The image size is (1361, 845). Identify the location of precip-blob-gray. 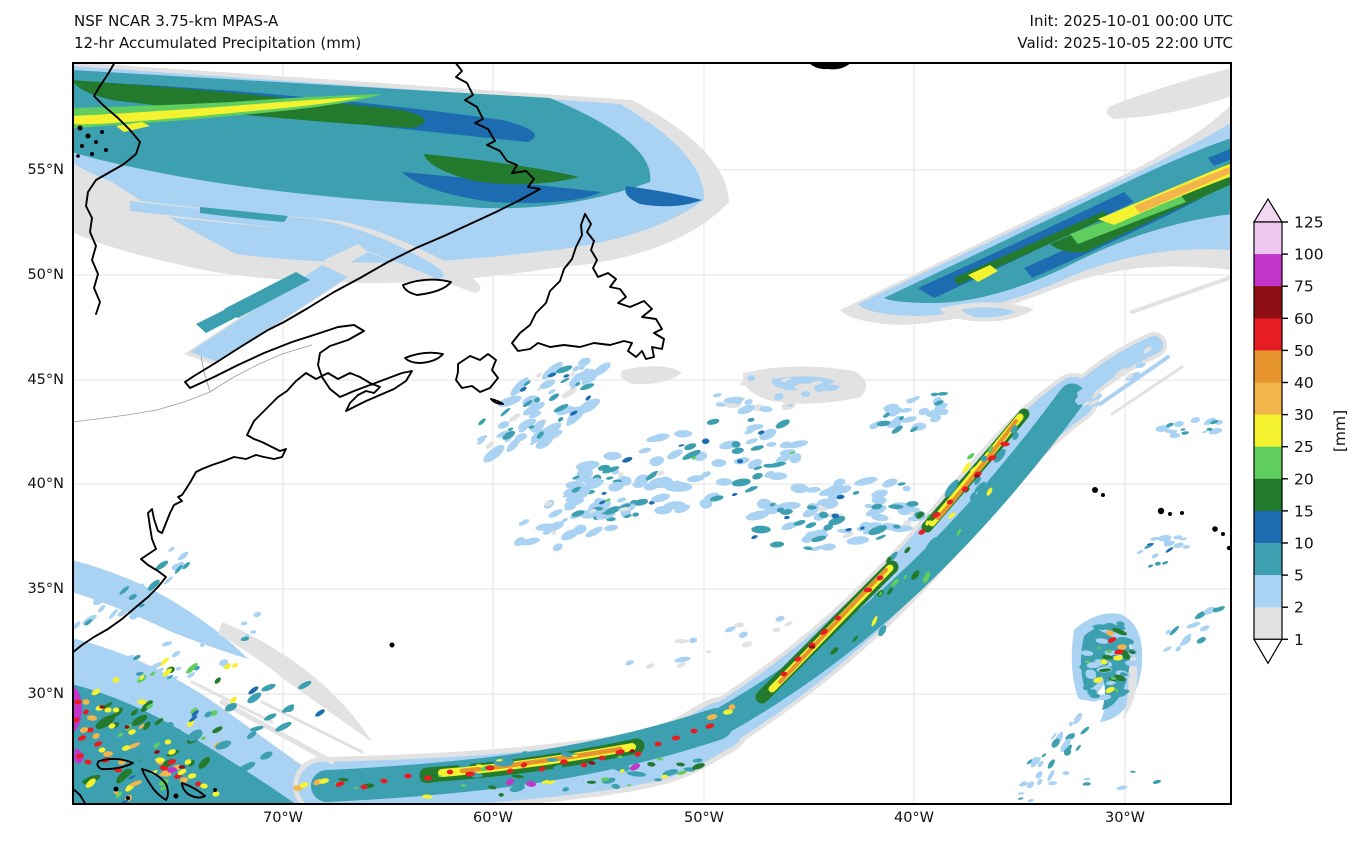
(1169, 93).